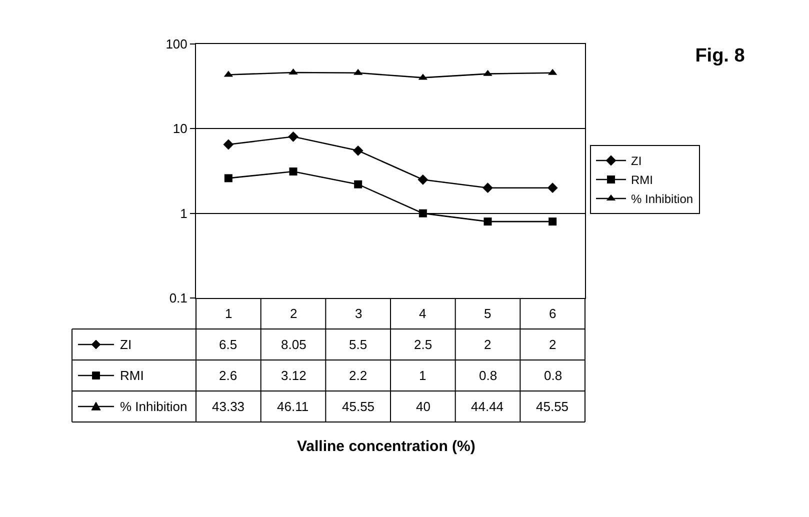  I want to click on data-label: 43.33, so click(228, 406).